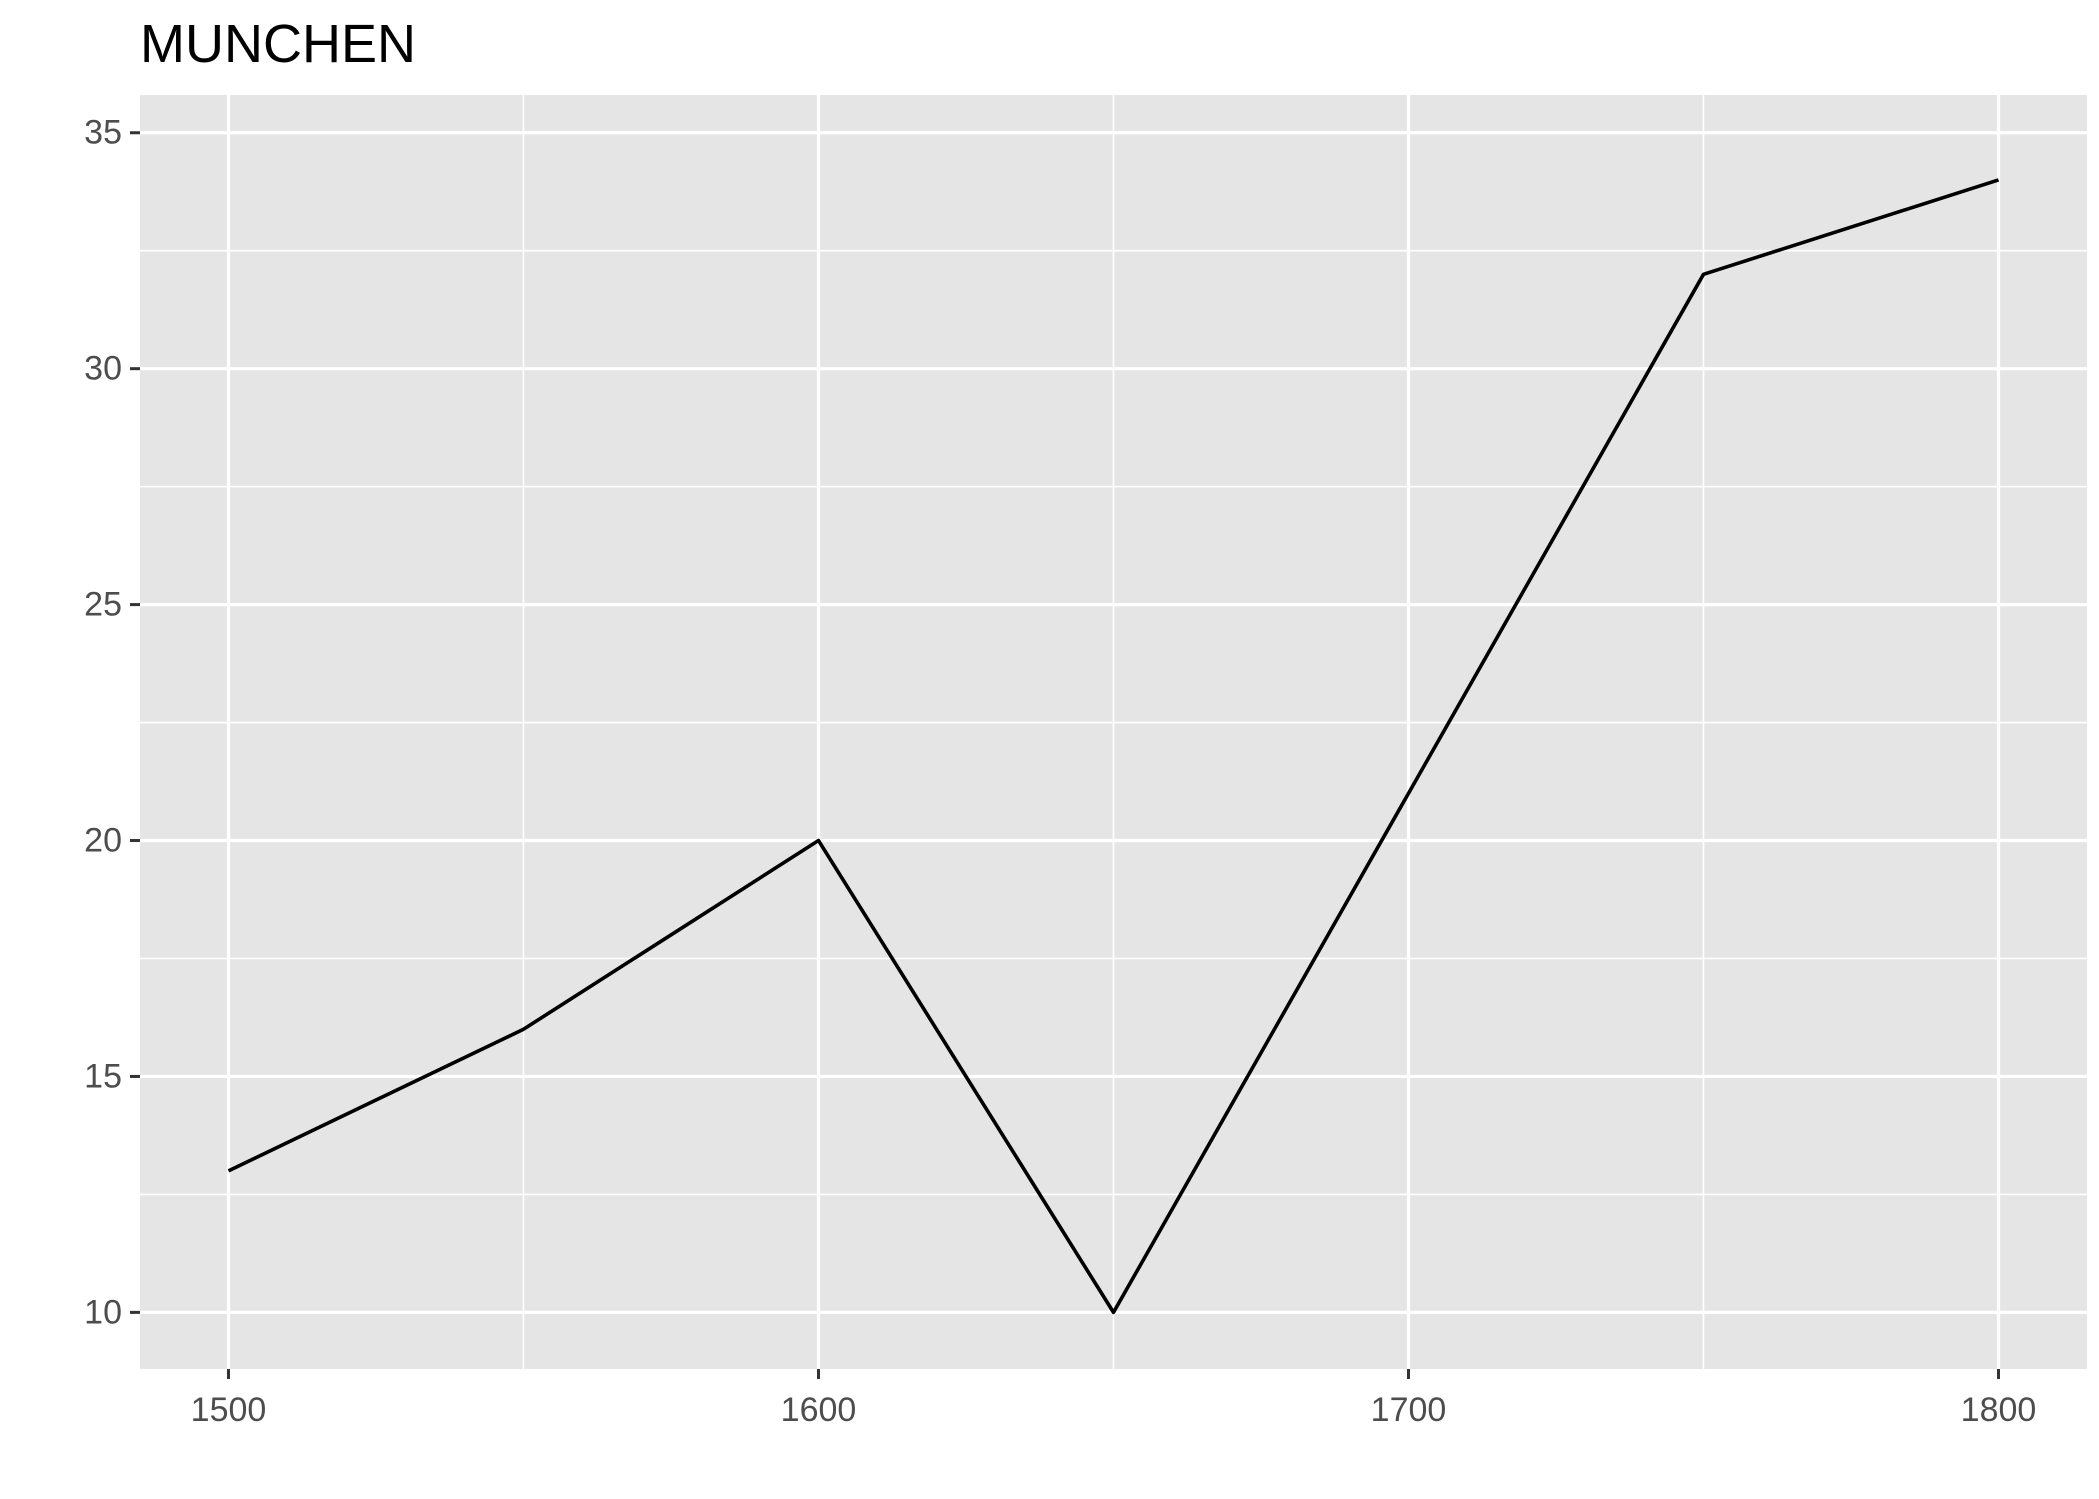  What do you see at coordinates (229, 1410) in the screenshot?
I see `x-tick-label: 1500` at bounding box center [229, 1410].